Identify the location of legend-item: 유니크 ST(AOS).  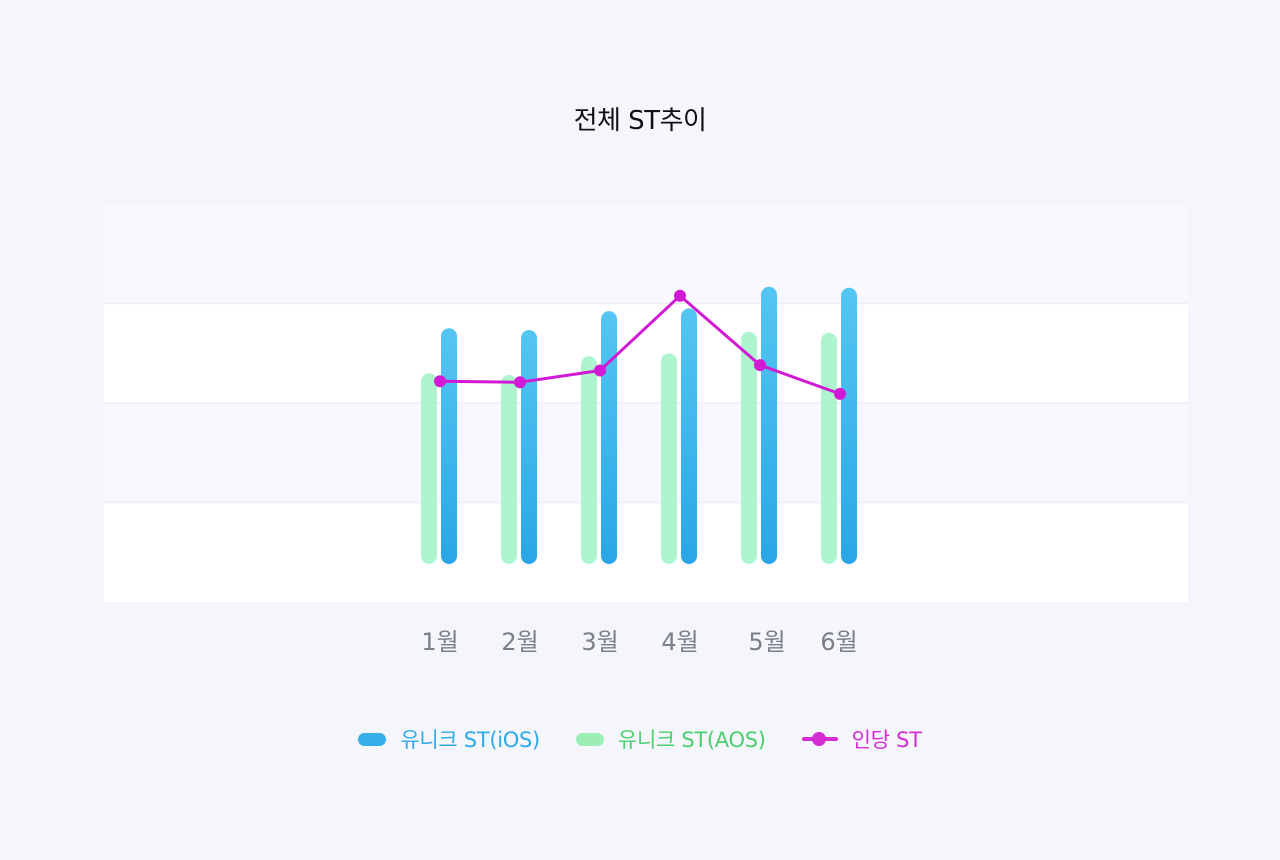
(670, 739).